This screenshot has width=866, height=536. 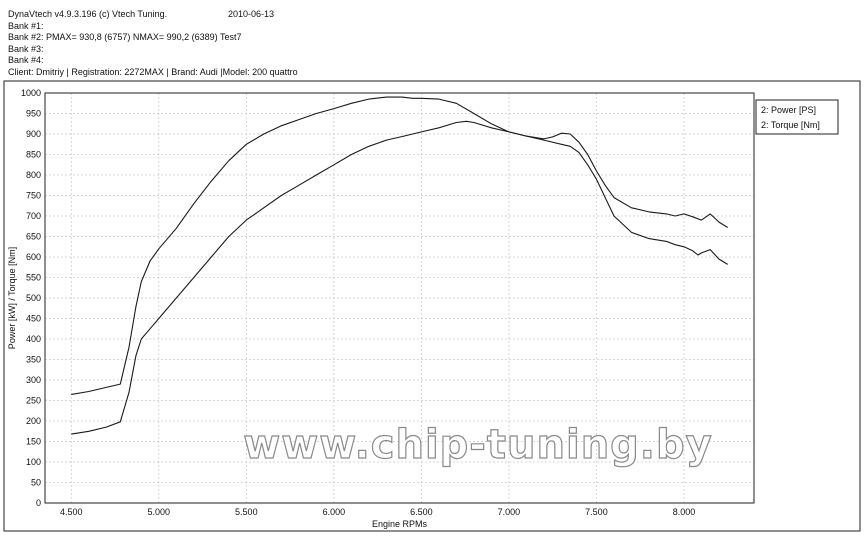 I want to click on legend: 2: Power [PS] 2: Torque [Nm], so click(x=797, y=117).